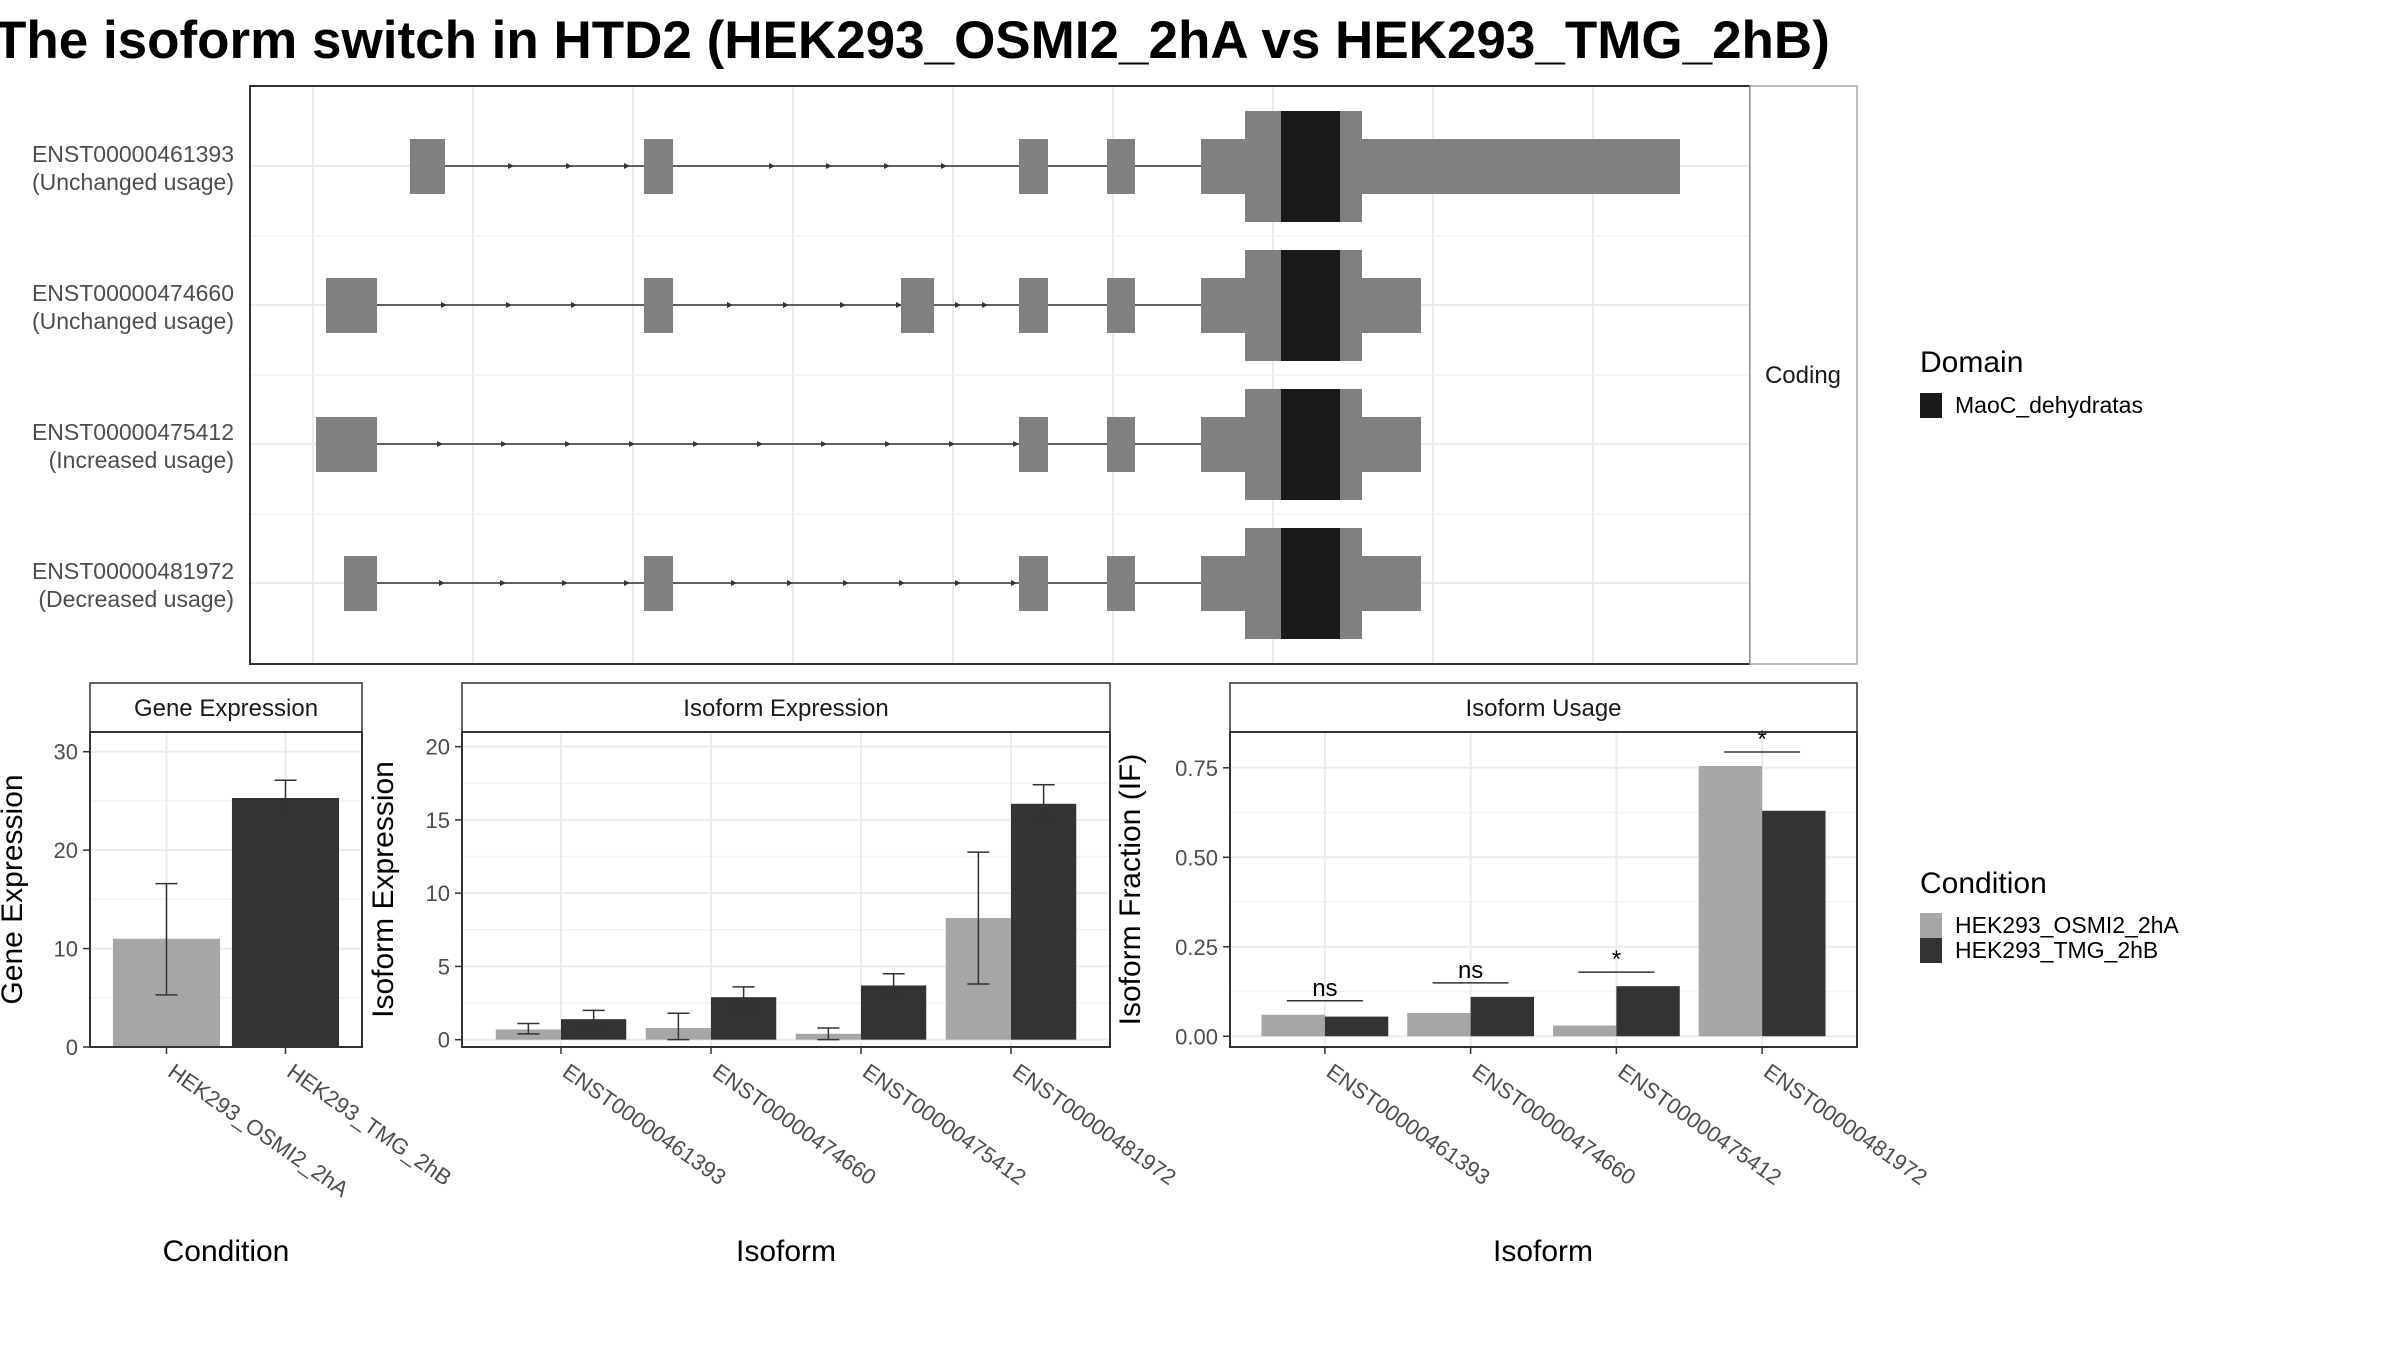 The image size is (2400, 1350). Describe the element at coordinates (14, 889) in the screenshot. I see `y-axis-title: Gene Expression` at that location.